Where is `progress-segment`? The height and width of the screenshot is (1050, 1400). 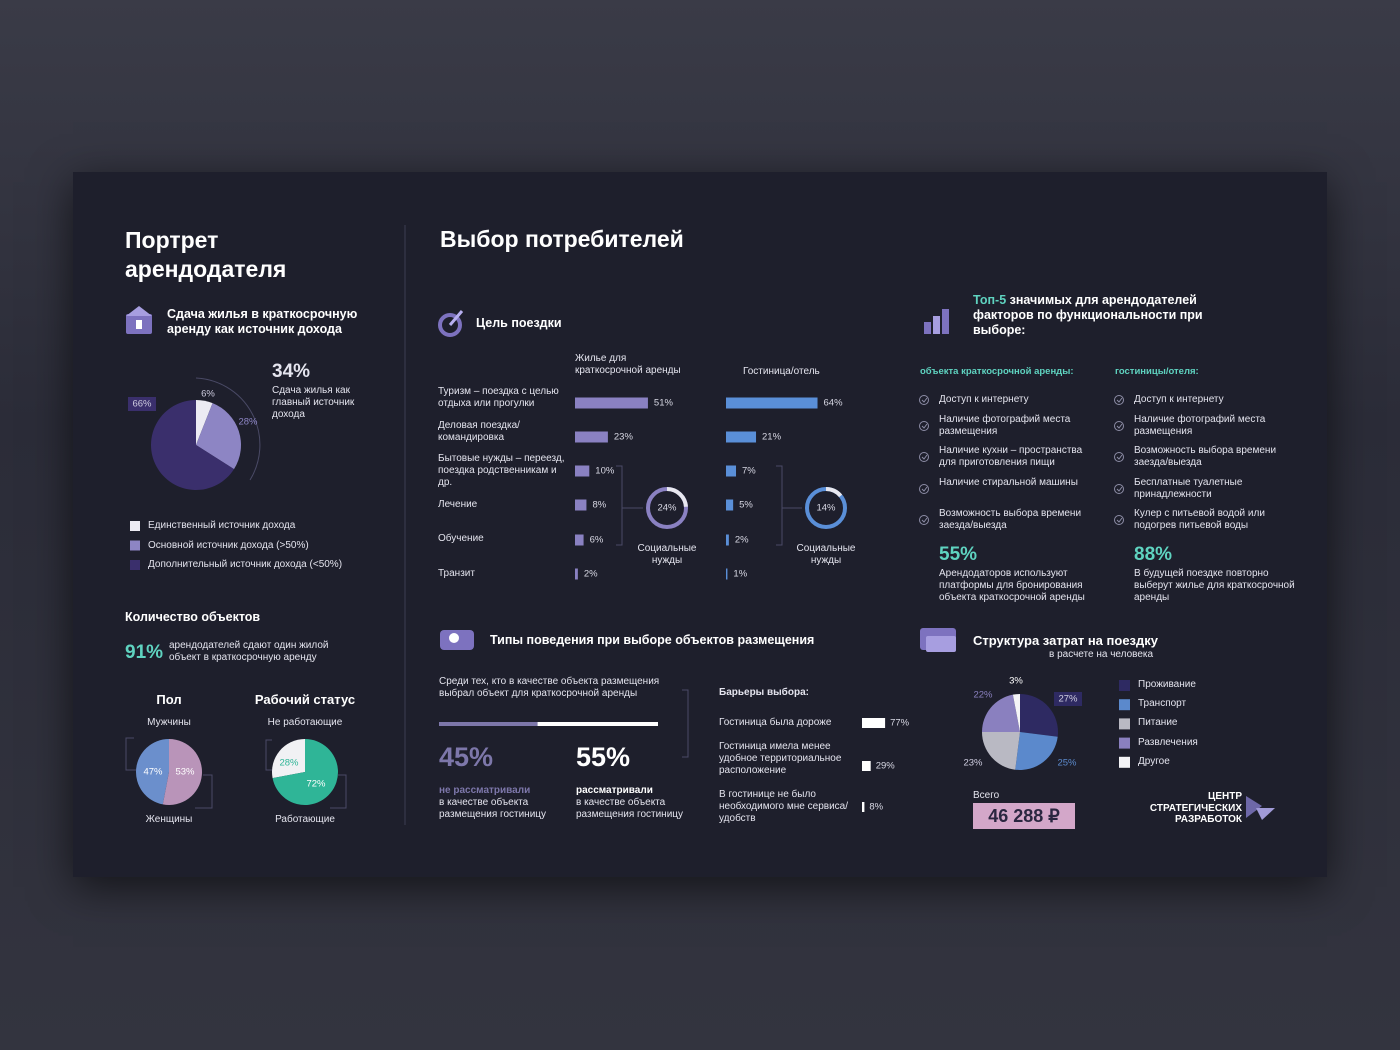 progress-segment is located at coordinates (488, 724).